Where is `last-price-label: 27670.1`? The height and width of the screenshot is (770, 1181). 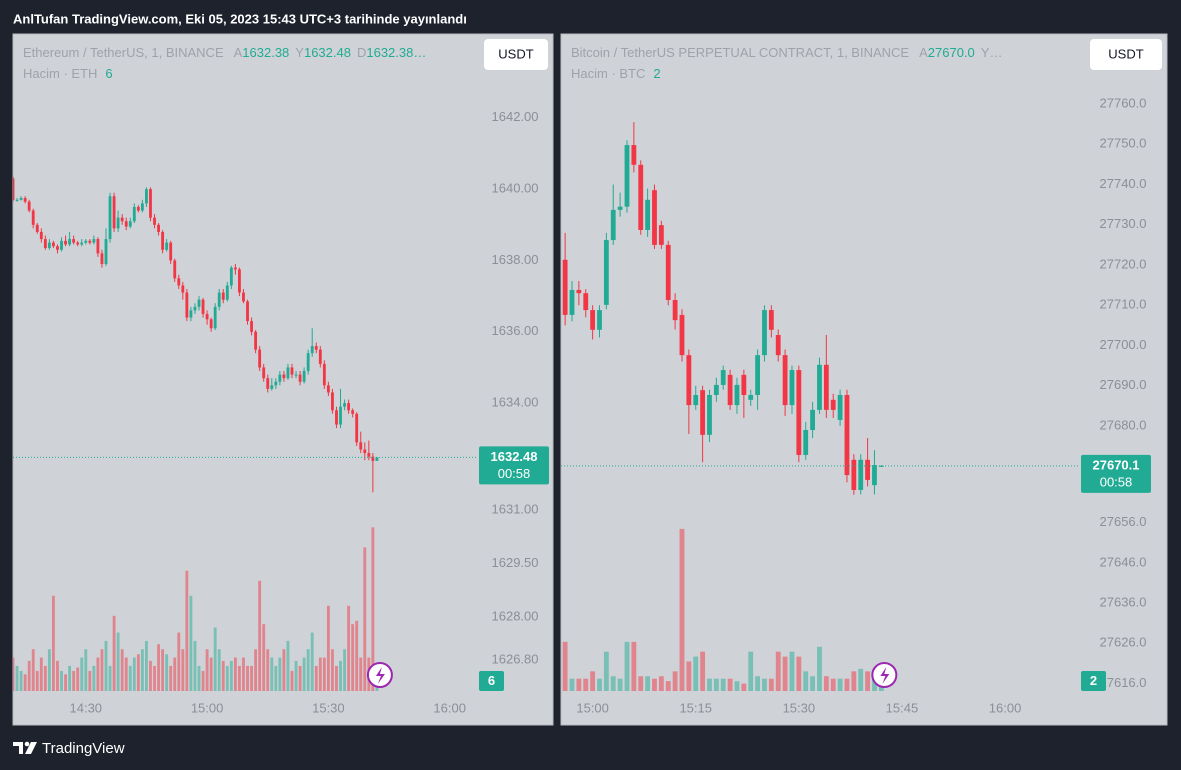
last-price-label: 27670.1 is located at coordinates (1116, 464).